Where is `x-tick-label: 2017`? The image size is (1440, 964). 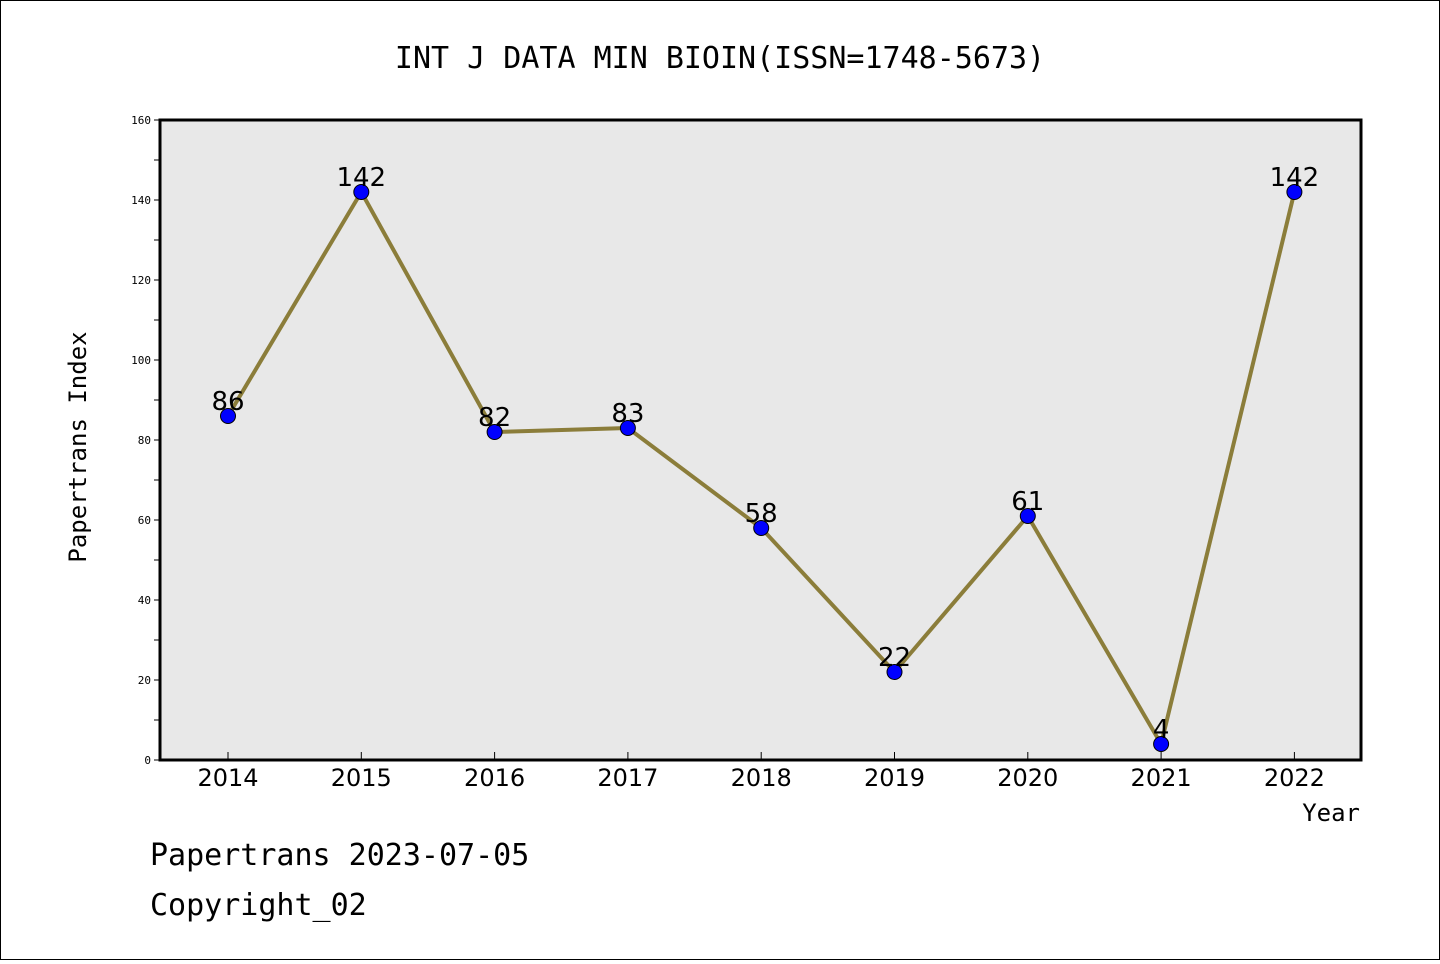
x-tick-label: 2017 is located at coordinates (627, 778).